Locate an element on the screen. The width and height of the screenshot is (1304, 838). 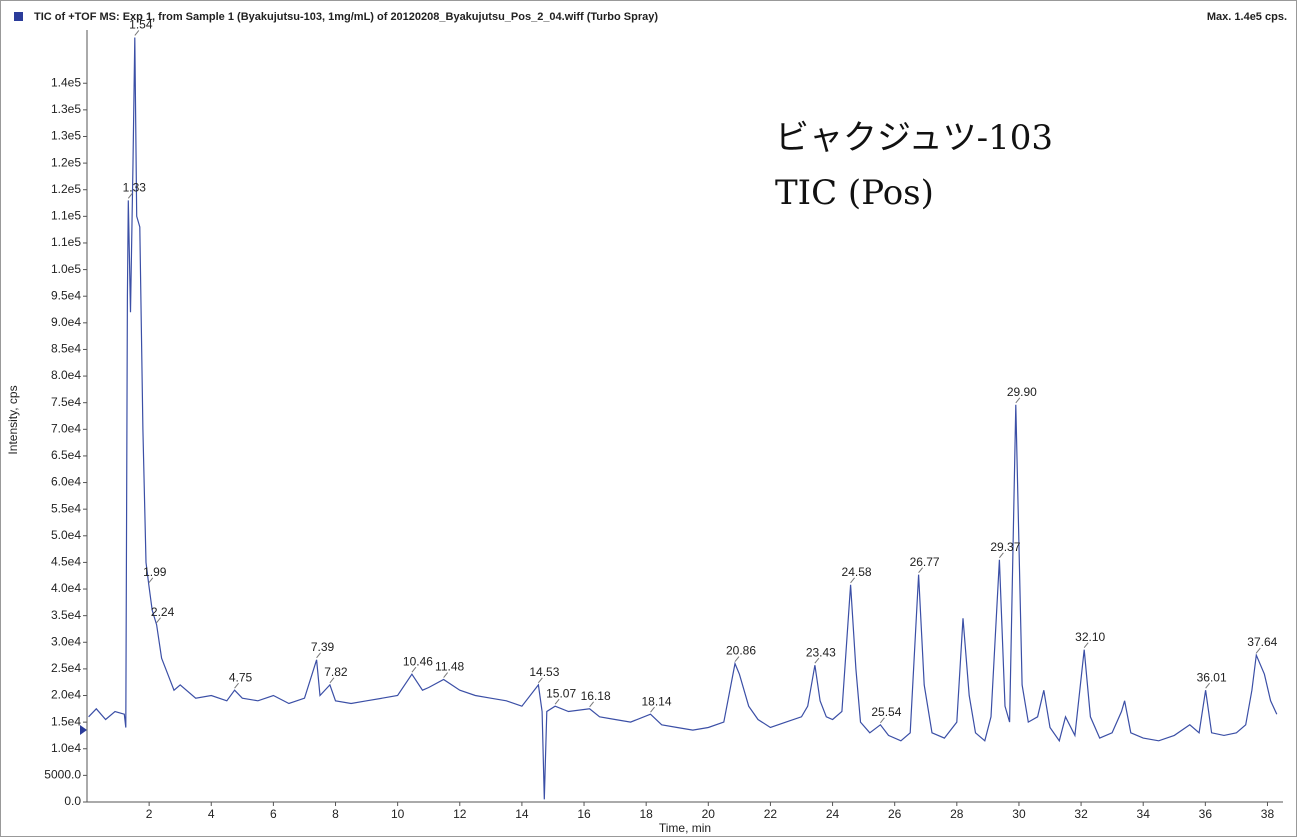
y-tick-label: 1.5e4 is located at coordinates (66, 721).